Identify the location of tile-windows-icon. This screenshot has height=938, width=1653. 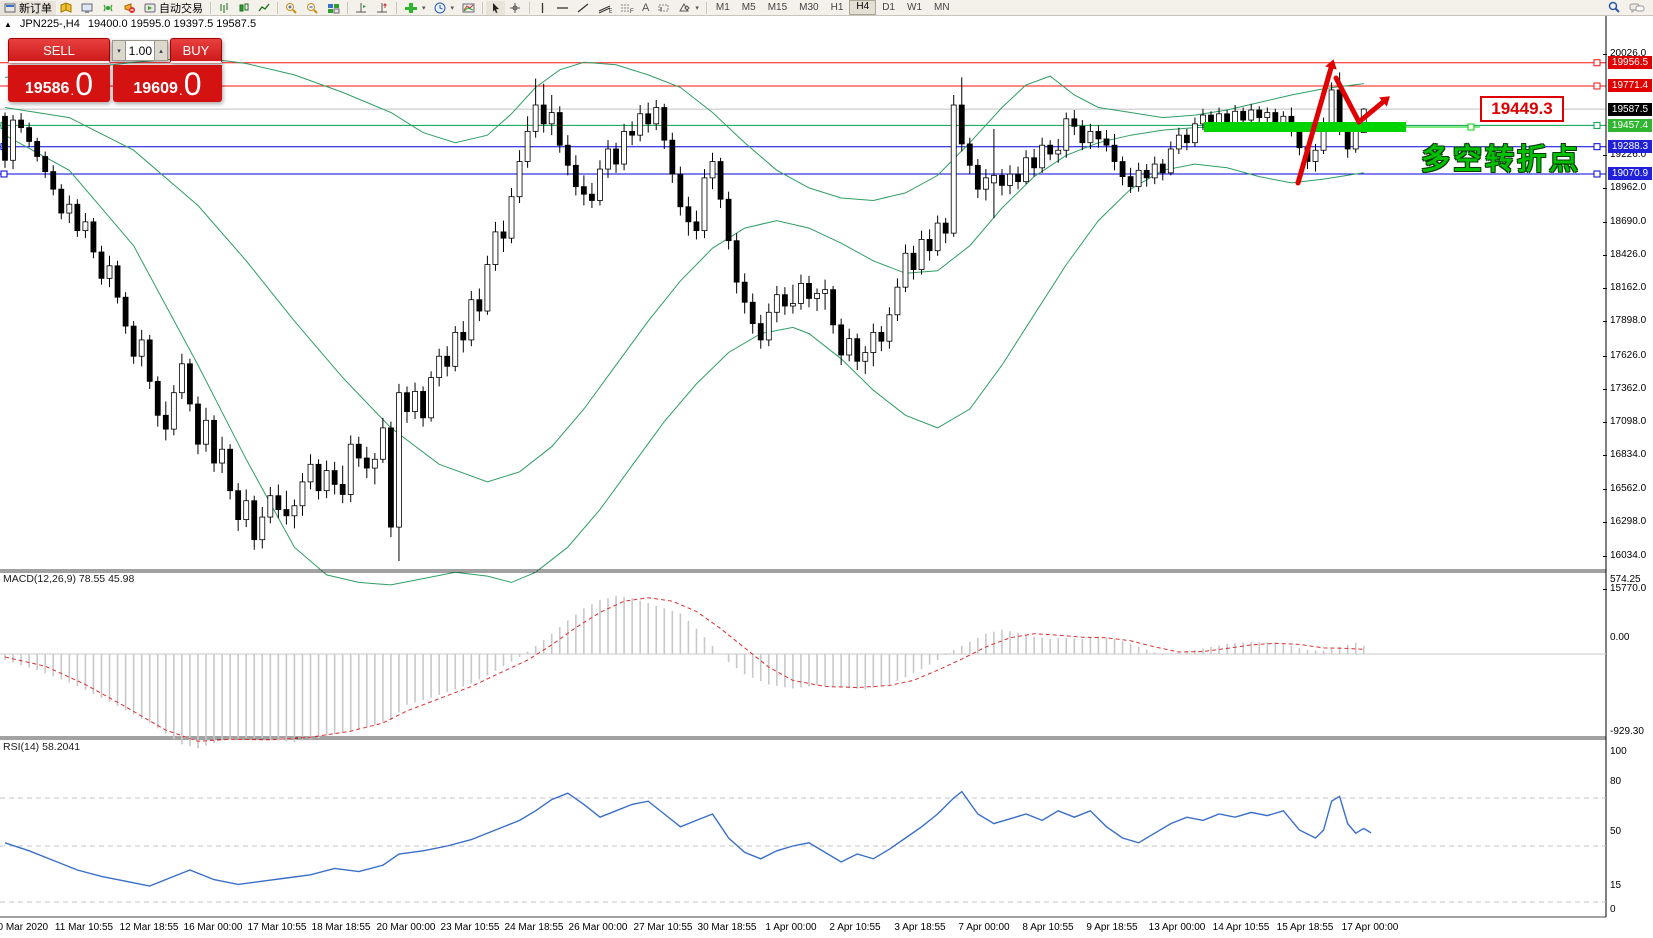
(333, 8).